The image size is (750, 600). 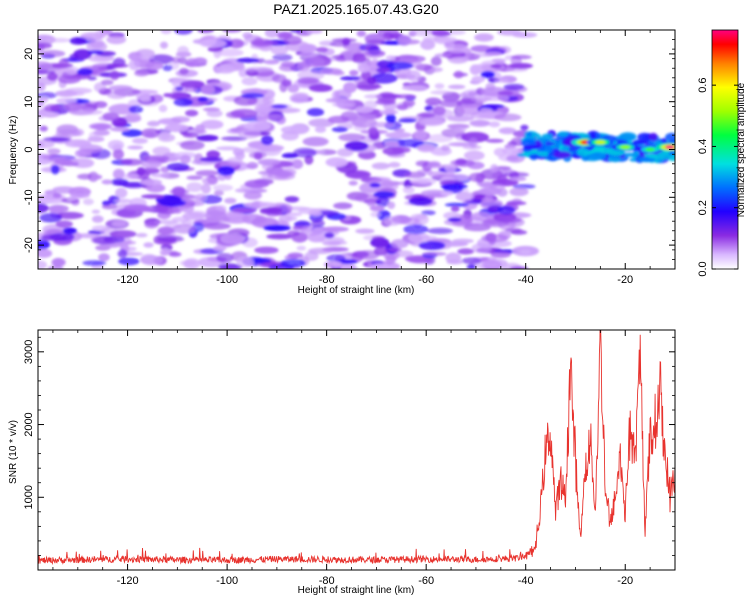 I want to click on y-tick-label: 10, so click(x=29, y=102).